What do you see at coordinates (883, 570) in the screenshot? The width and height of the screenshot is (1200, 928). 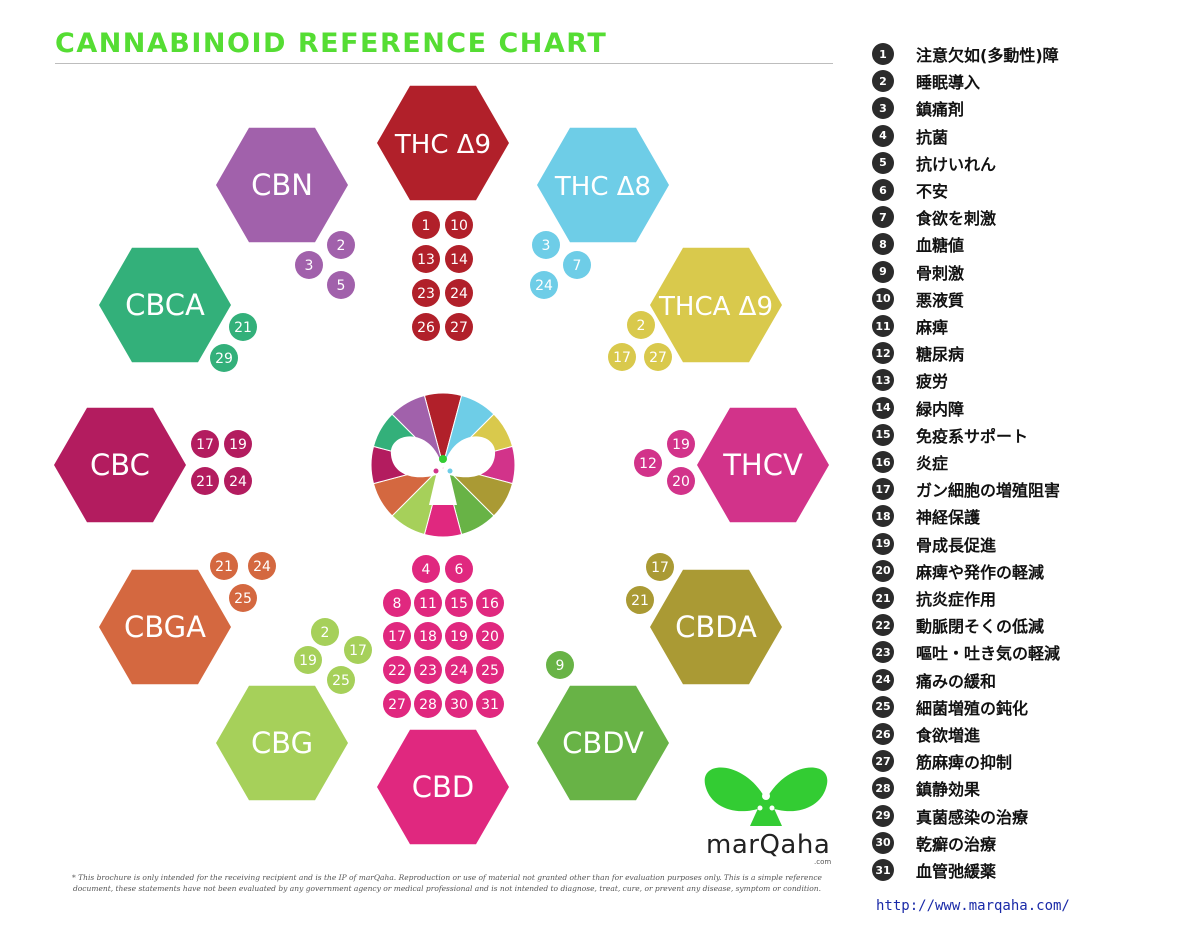 I see `legend-number: 20` at bounding box center [883, 570].